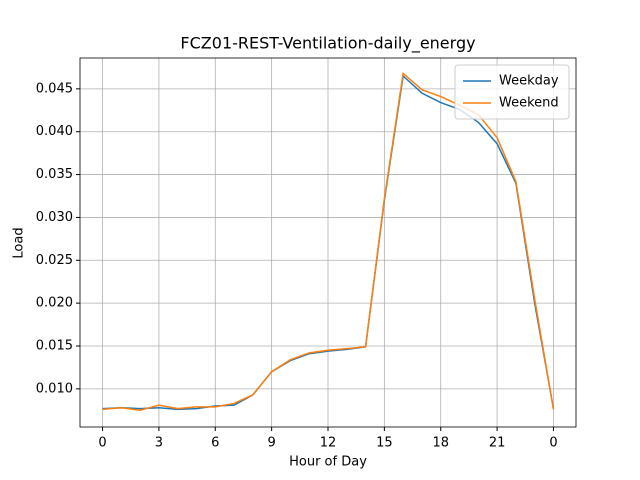 The height and width of the screenshot is (480, 640). Describe the element at coordinates (440, 443) in the screenshot. I see `x-tick-label: 18` at that location.